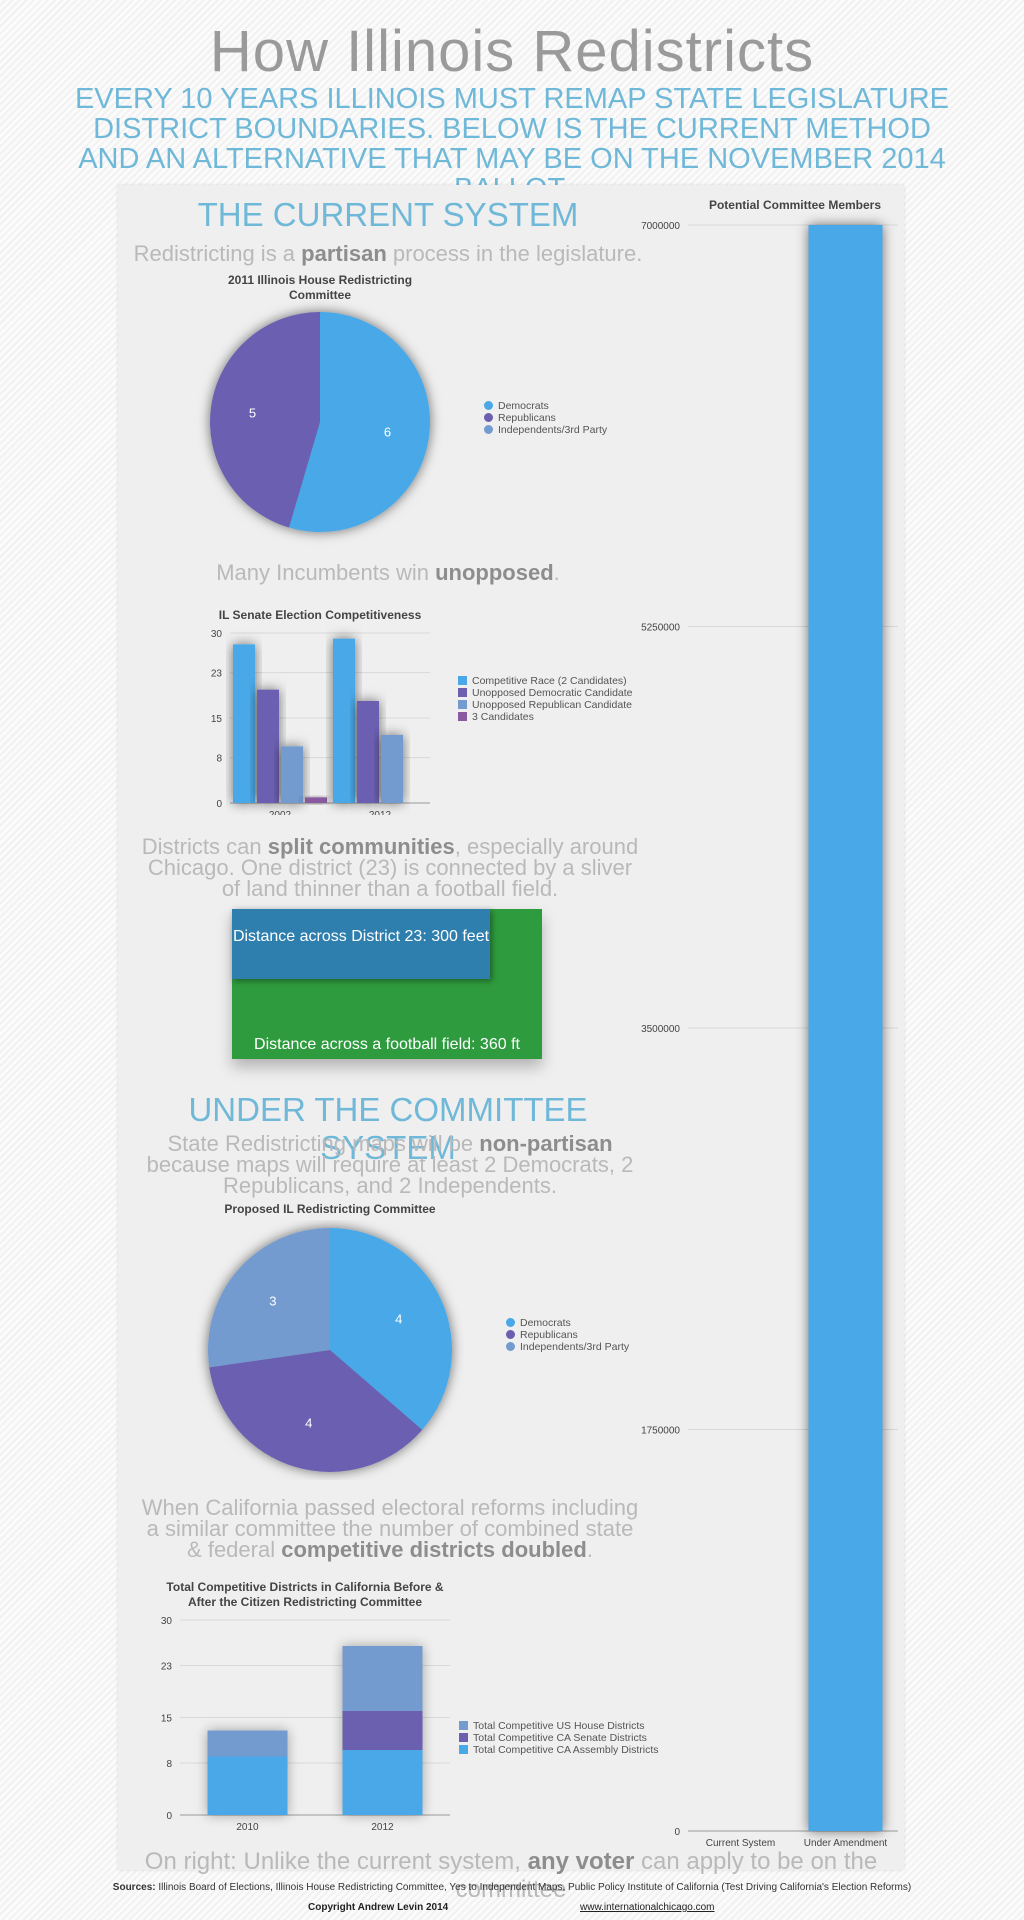  Describe the element at coordinates (320, 722) in the screenshot. I see `senate-bar-chart: 0 8 15 23 30 2002 2012` at that location.